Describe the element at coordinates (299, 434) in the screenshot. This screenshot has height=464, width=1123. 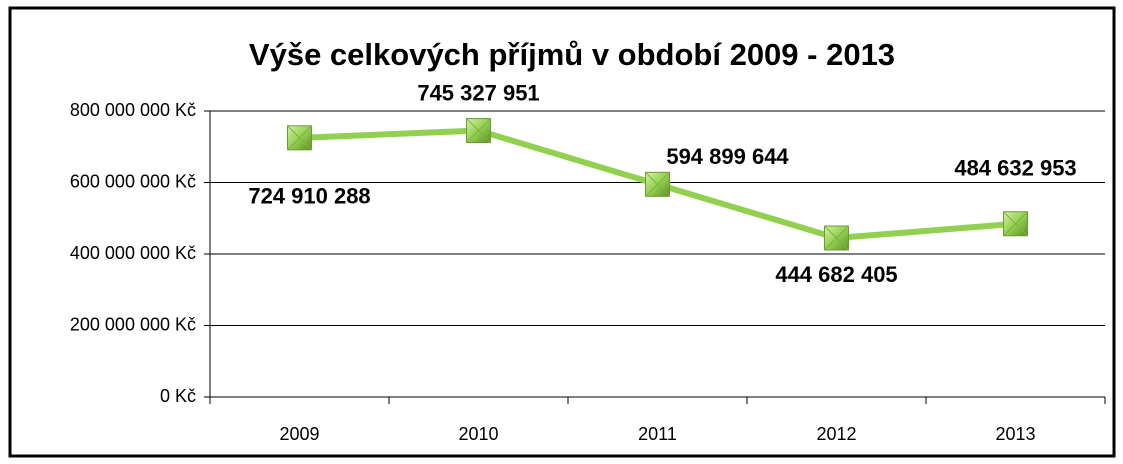
I see `x-tick-label: 2009` at that location.